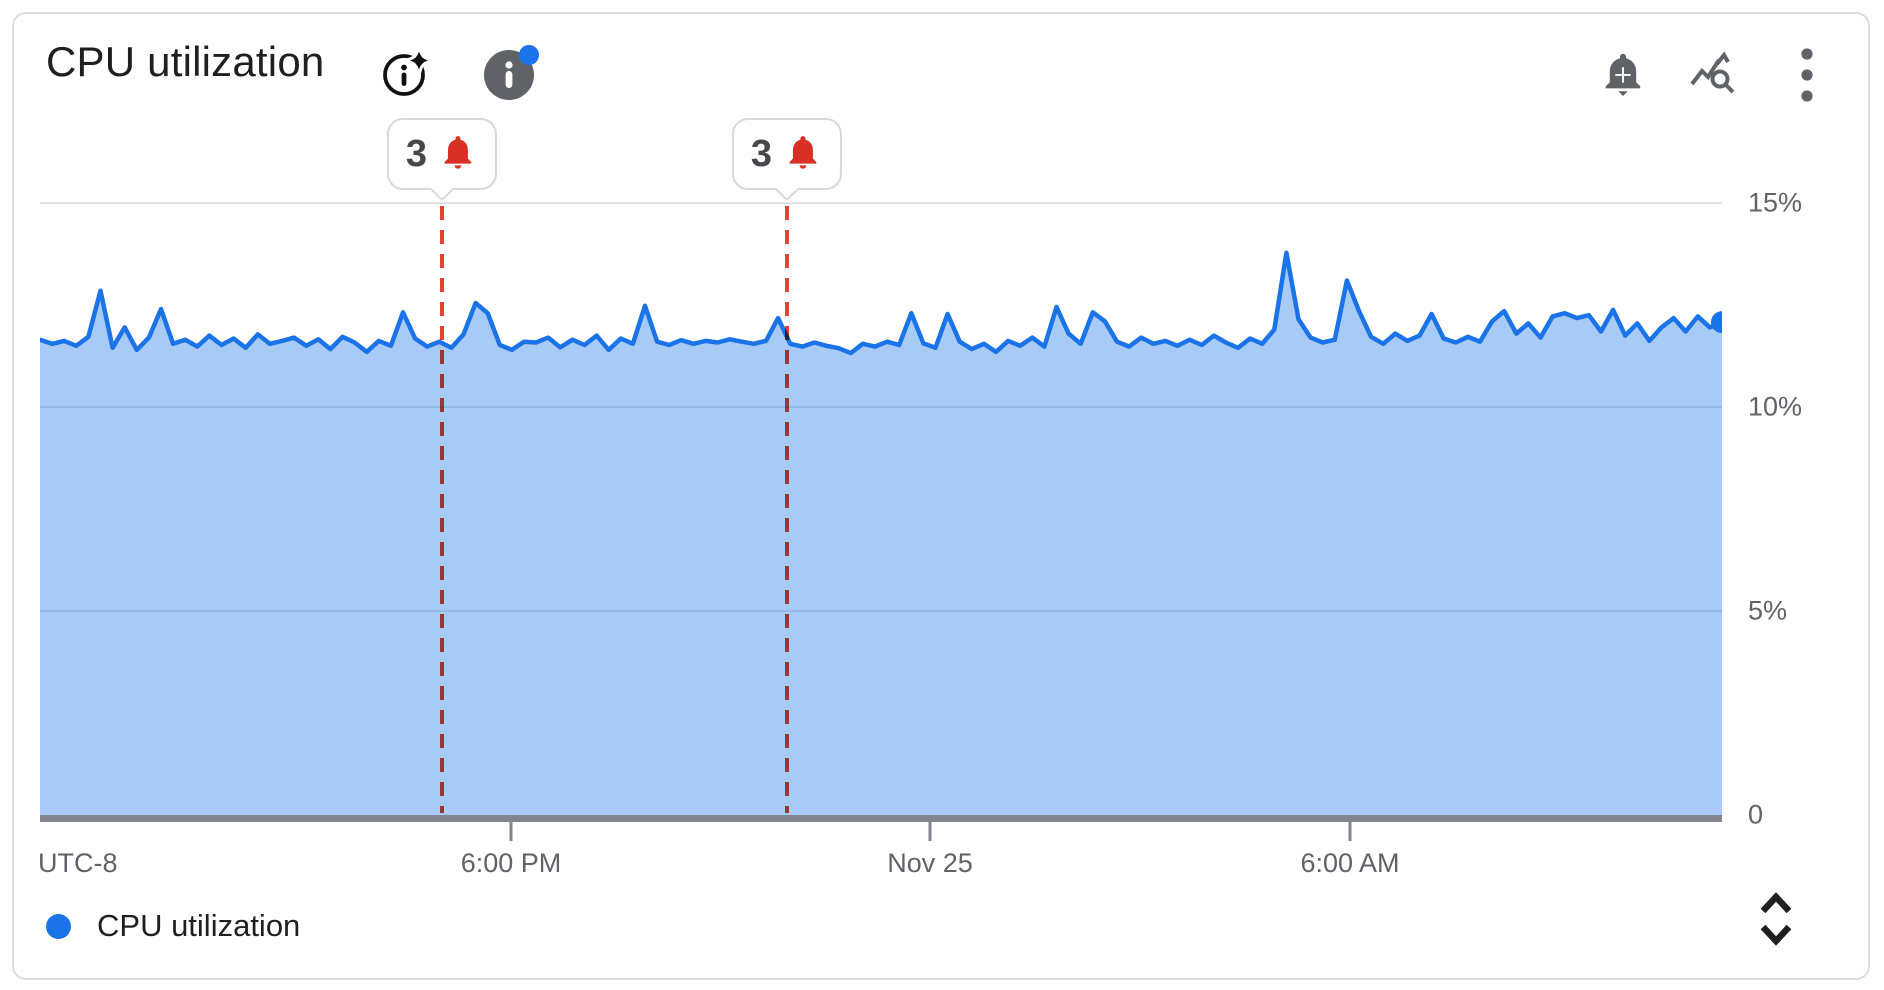 The width and height of the screenshot is (1884, 990). What do you see at coordinates (1807, 75) in the screenshot?
I see `more-options-button` at bounding box center [1807, 75].